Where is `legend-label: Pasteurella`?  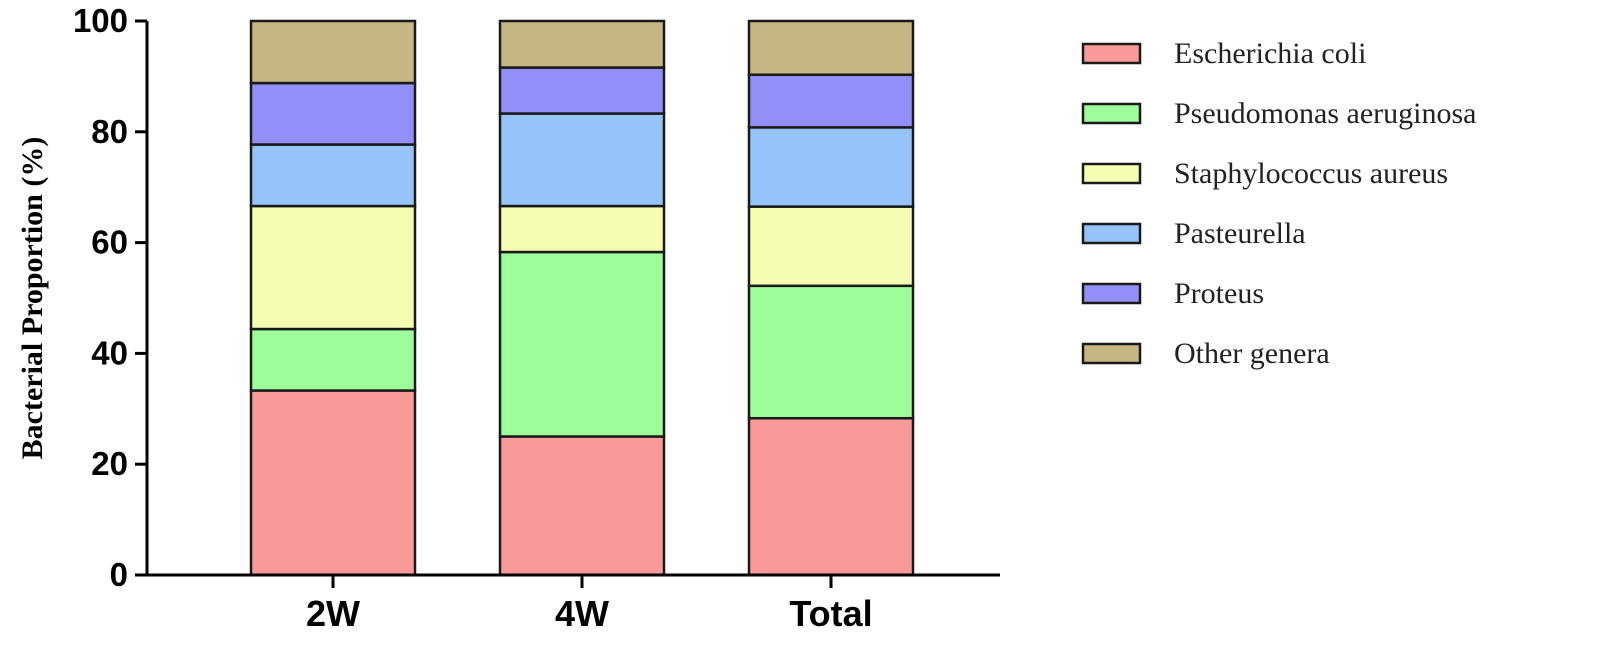
legend-label: Pasteurella is located at coordinates (1240, 233).